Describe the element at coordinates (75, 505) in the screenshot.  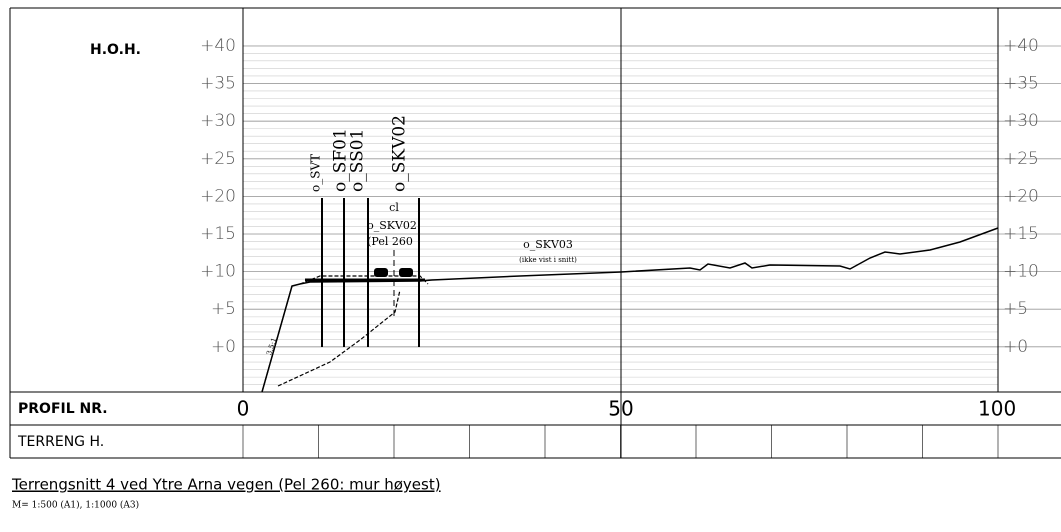
I see `caption-scale: M= 1:500 (A1), 1:1000 (A3)` at that location.